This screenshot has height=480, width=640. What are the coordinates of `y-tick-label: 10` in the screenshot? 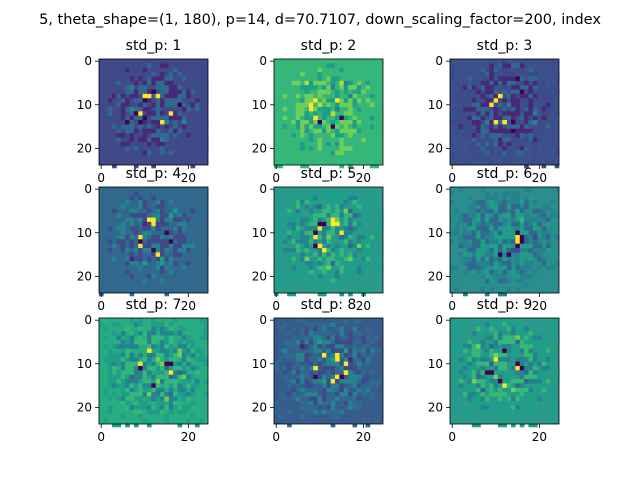 It's located at (259, 364).